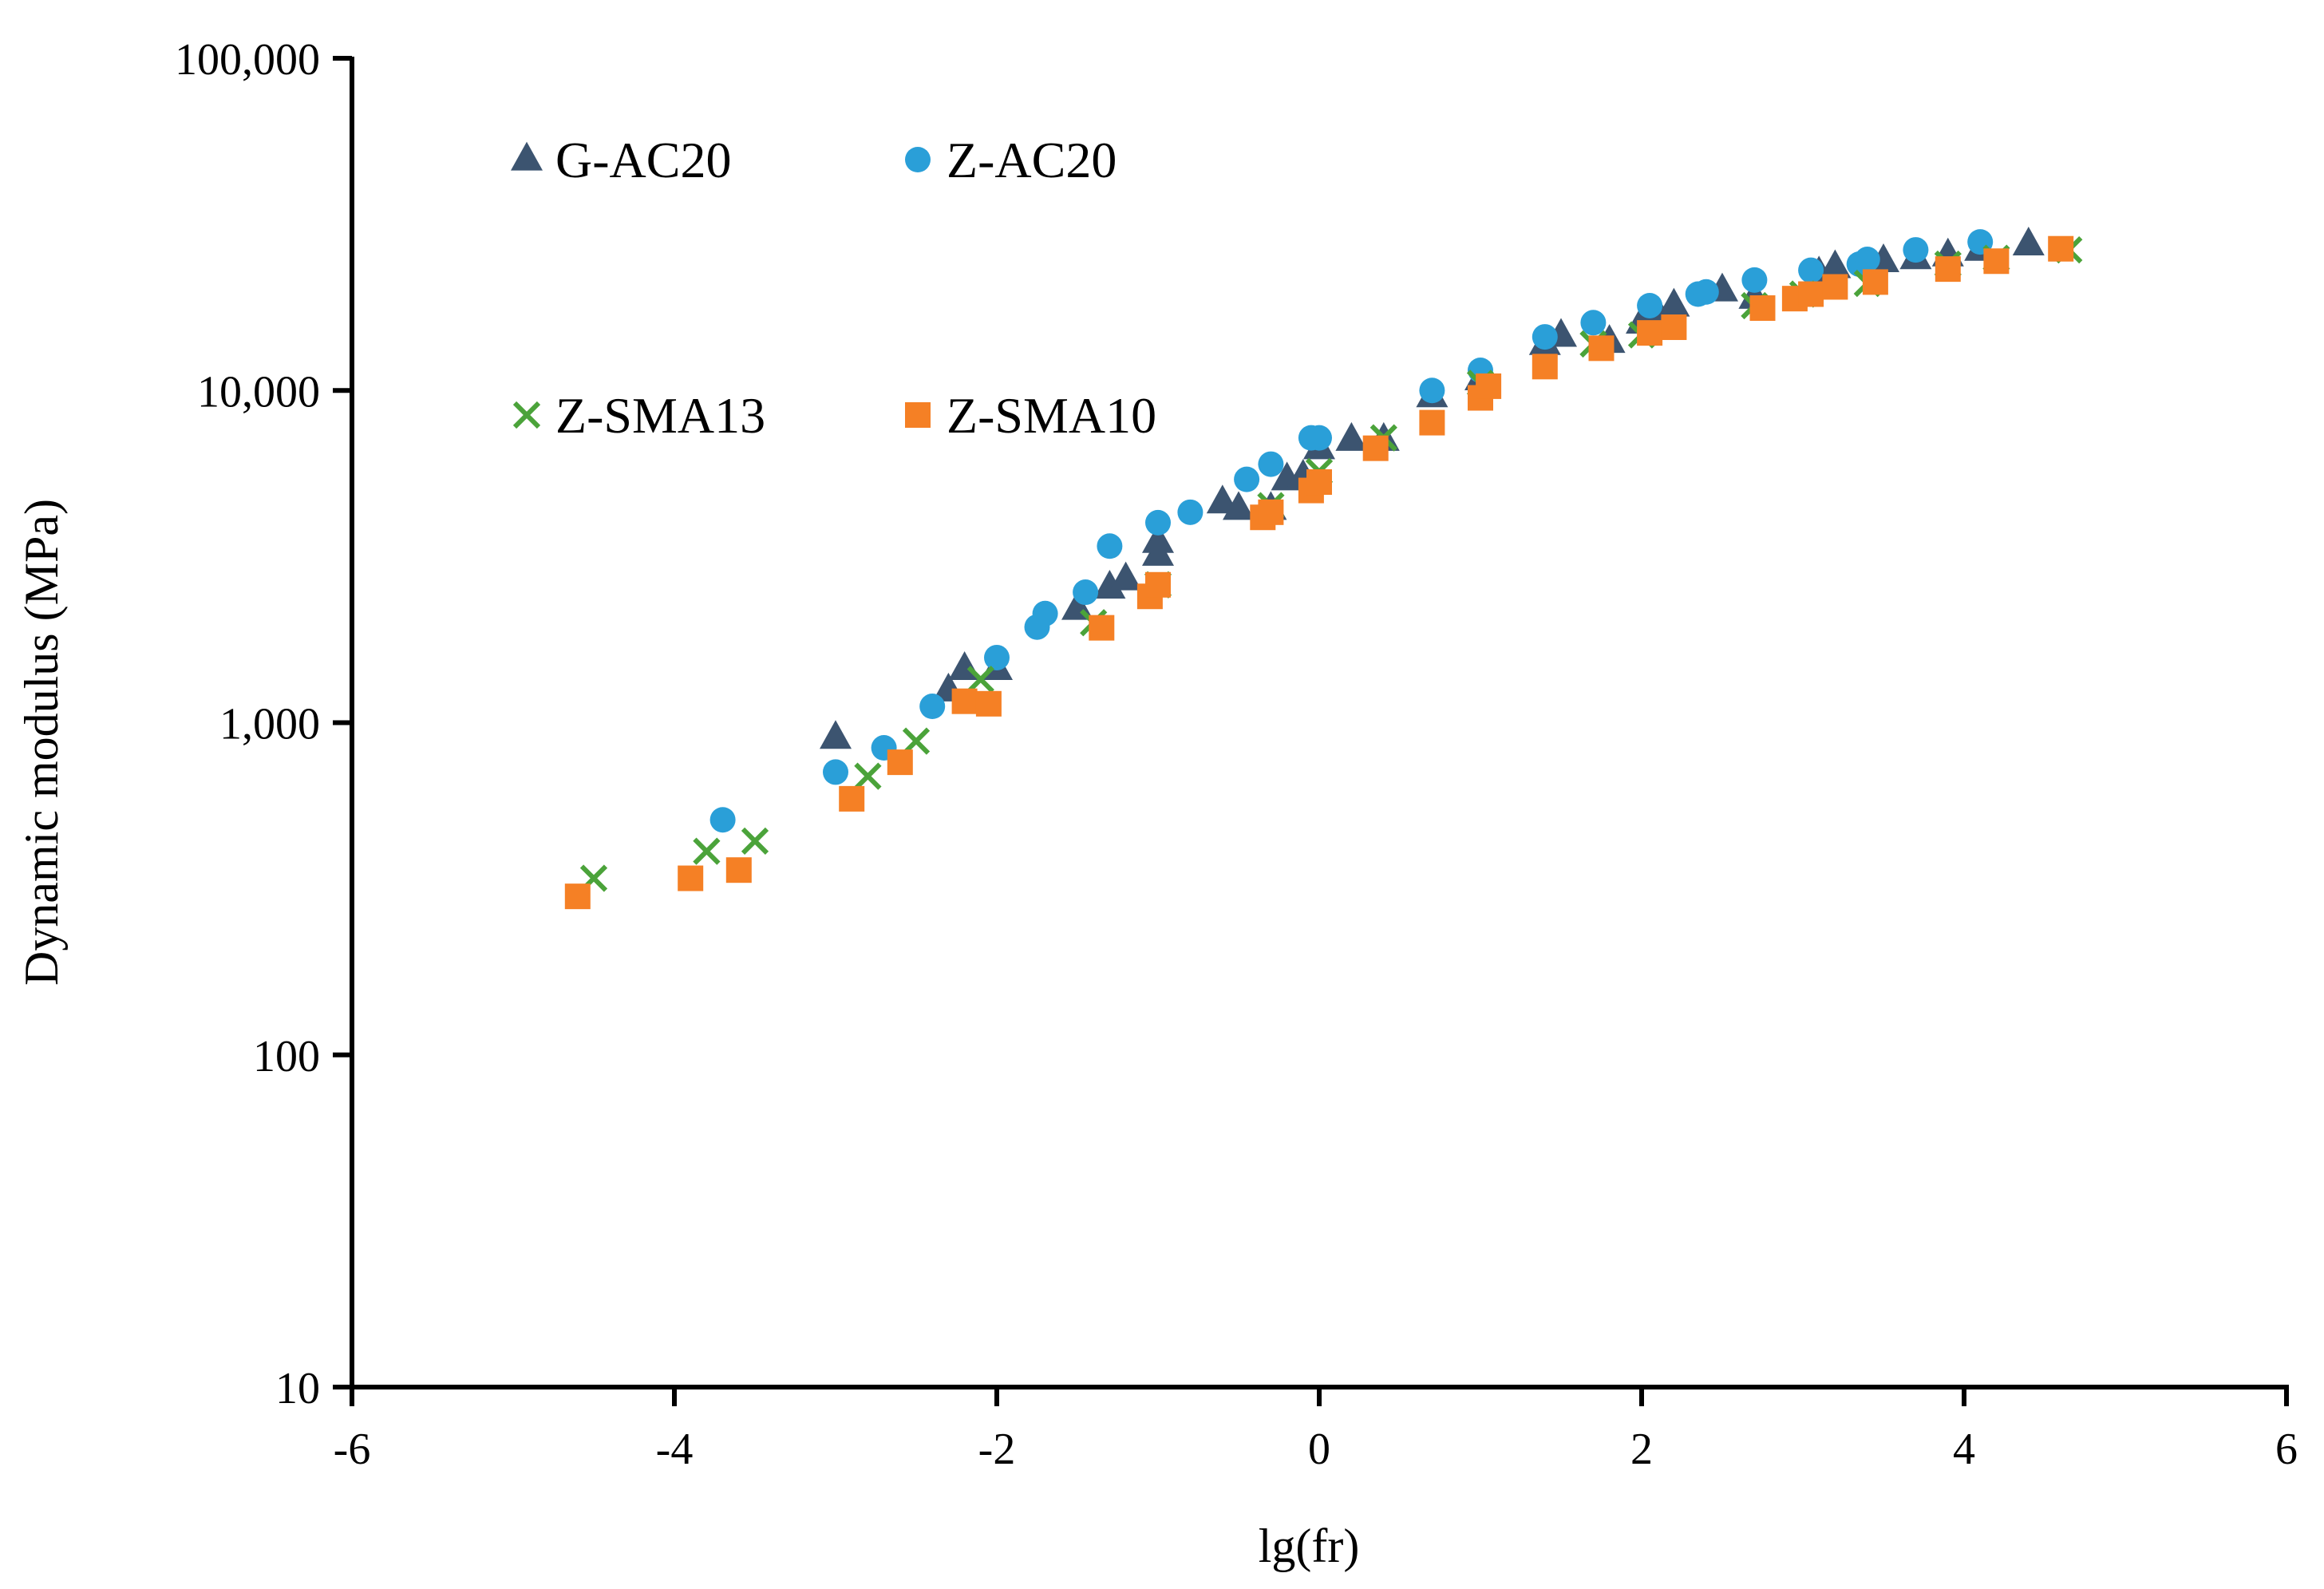 The height and width of the screenshot is (1589, 2324). I want to click on legend-entry: Z-SMA13, so click(639, 415).